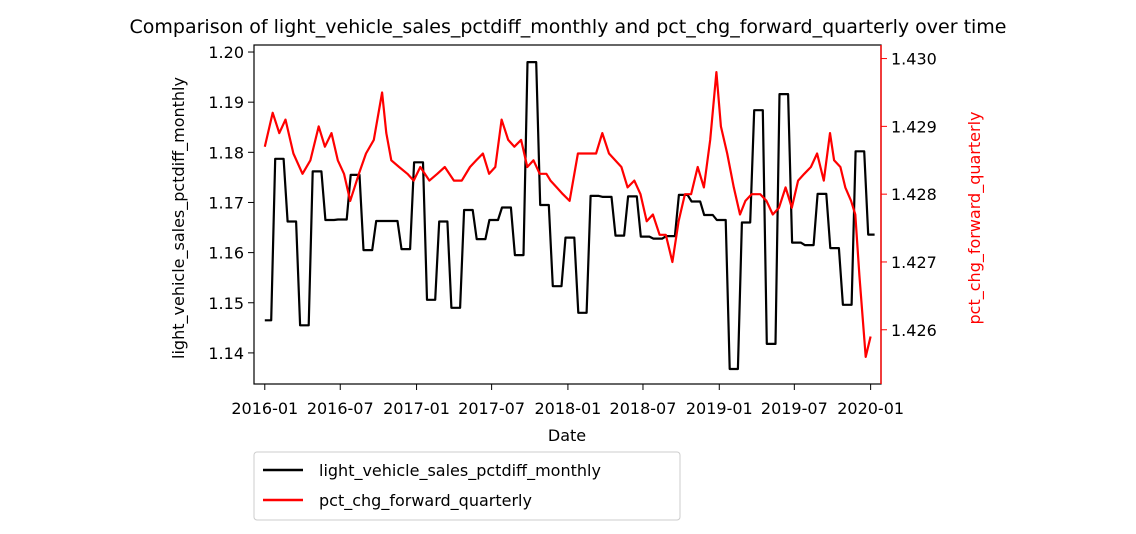  I want to click on left-tick-label: 1.16, so click(226, 253).